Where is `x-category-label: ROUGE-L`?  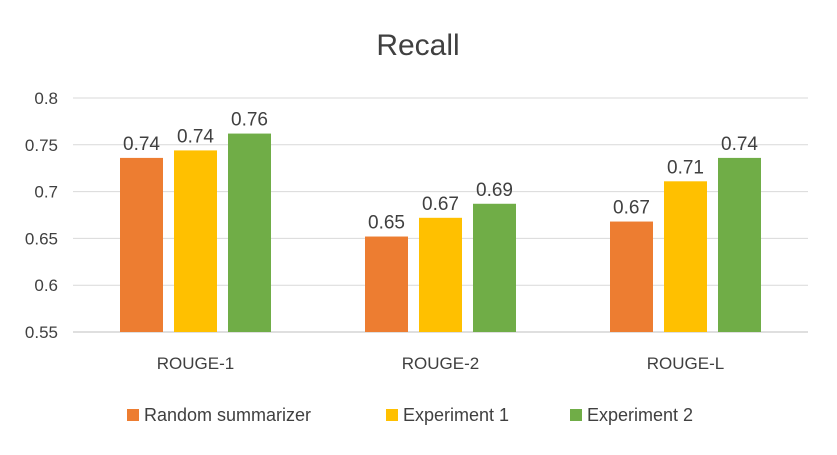 x-category-label: ROUGE-L is located at coordinates (685, 363).